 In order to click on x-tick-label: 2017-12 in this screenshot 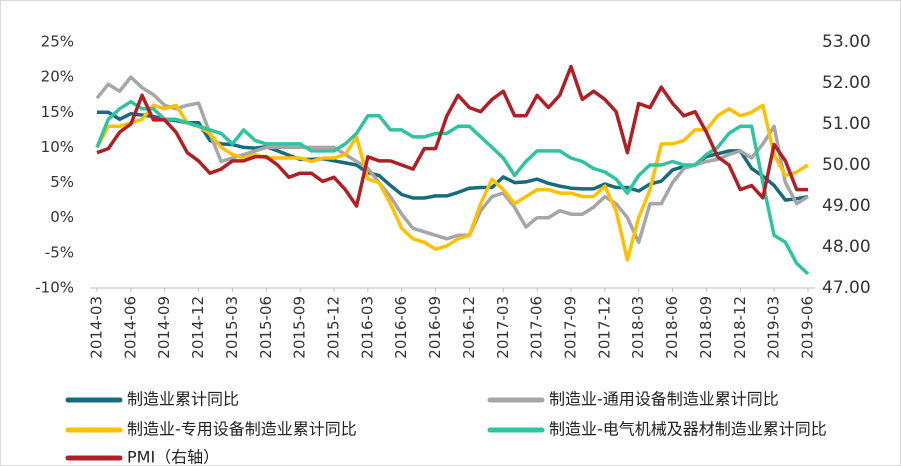, I will do `click(604, 327)`.